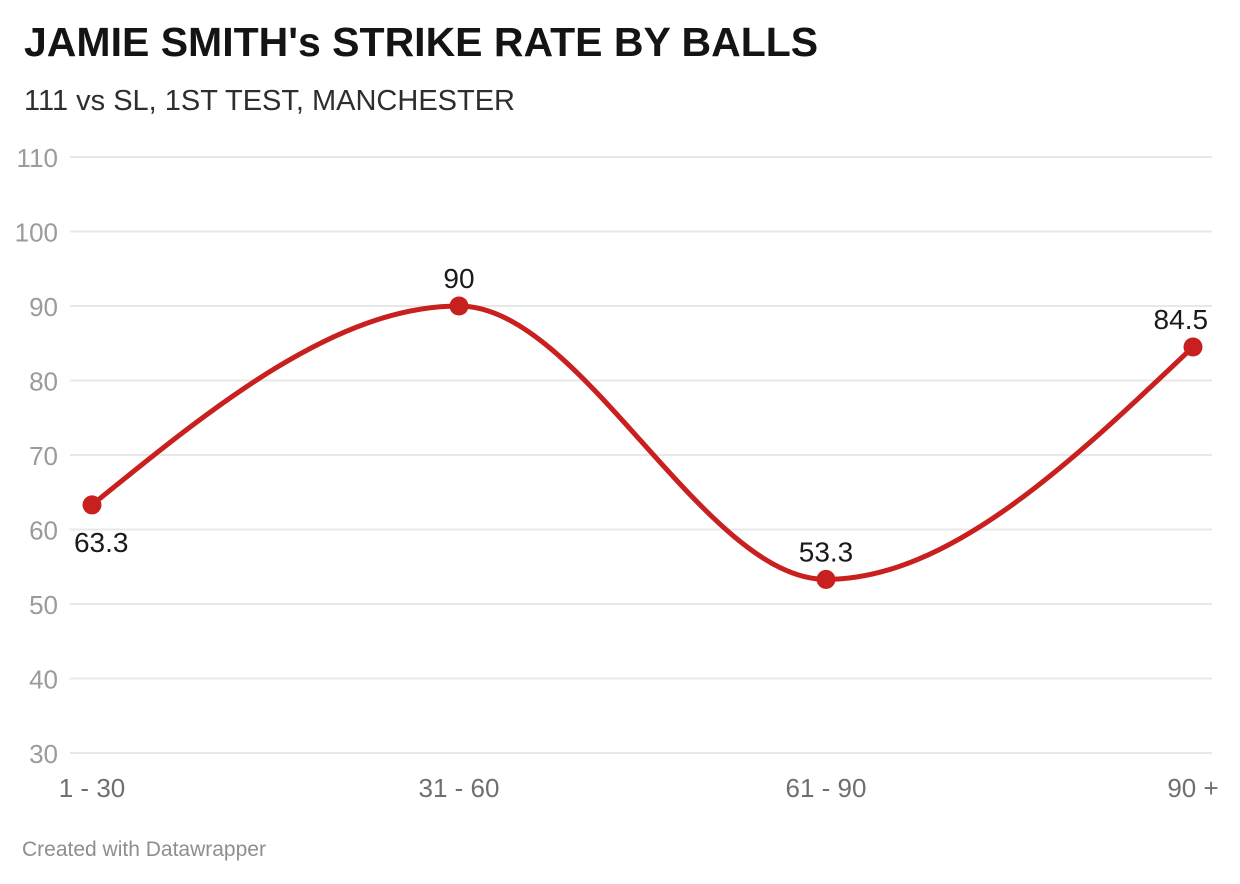  I want to click on y-tick-label: 30, so click(43, 754).